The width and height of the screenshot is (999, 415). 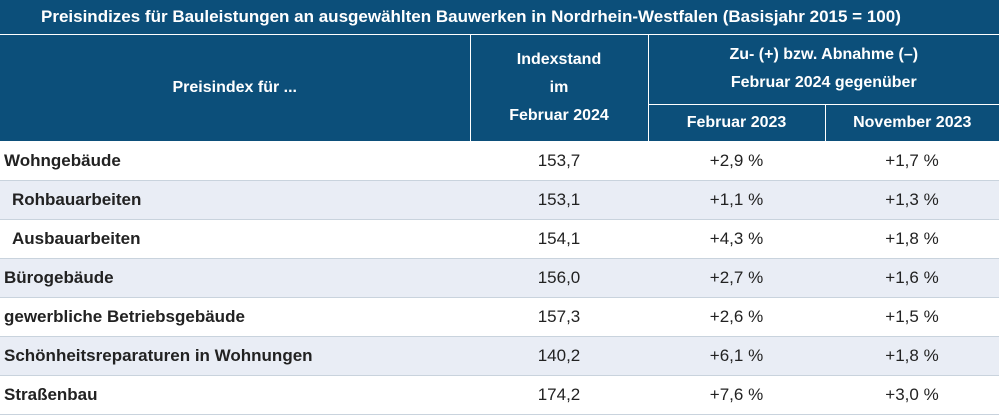 What do you see at coordinates (736, 199) in the screenshot?
I see `row-change-feb-2023: +1,1 %` at bounding box center [736, 199].